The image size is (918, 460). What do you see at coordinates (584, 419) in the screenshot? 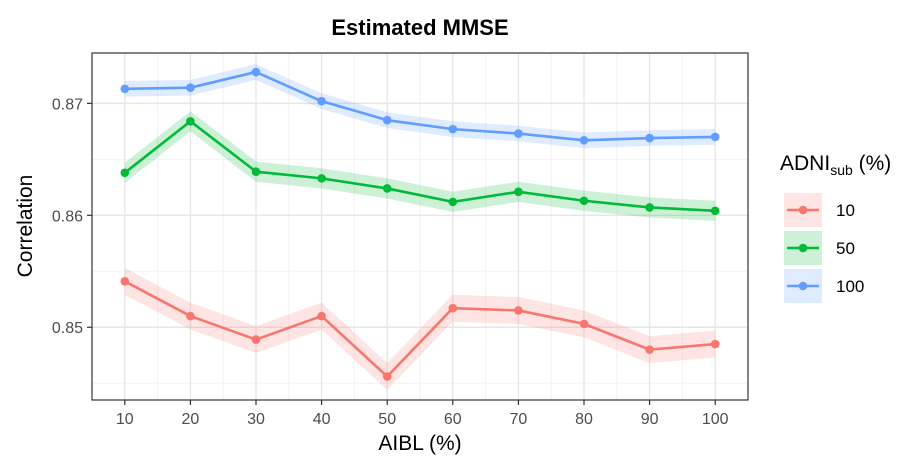
I see `x-tick-label: 80` at bounding box center [584, 419].